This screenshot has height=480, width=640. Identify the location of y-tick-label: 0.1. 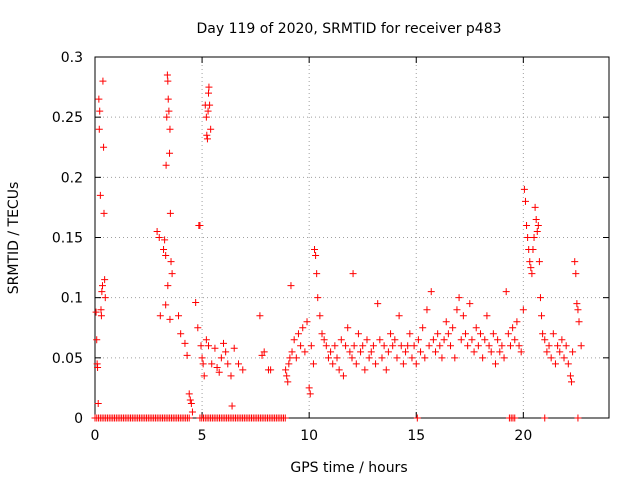
(72, 299).